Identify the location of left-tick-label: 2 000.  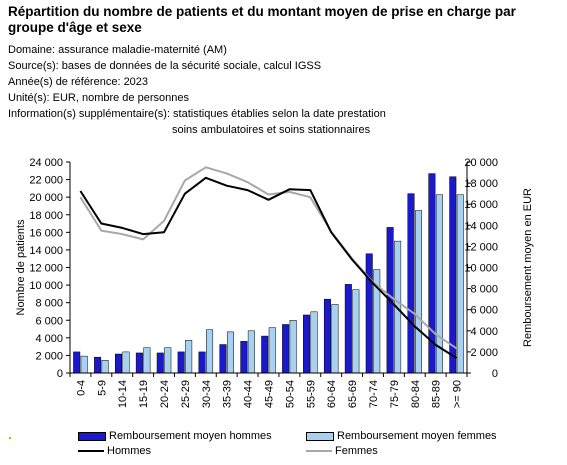
(49, 356).